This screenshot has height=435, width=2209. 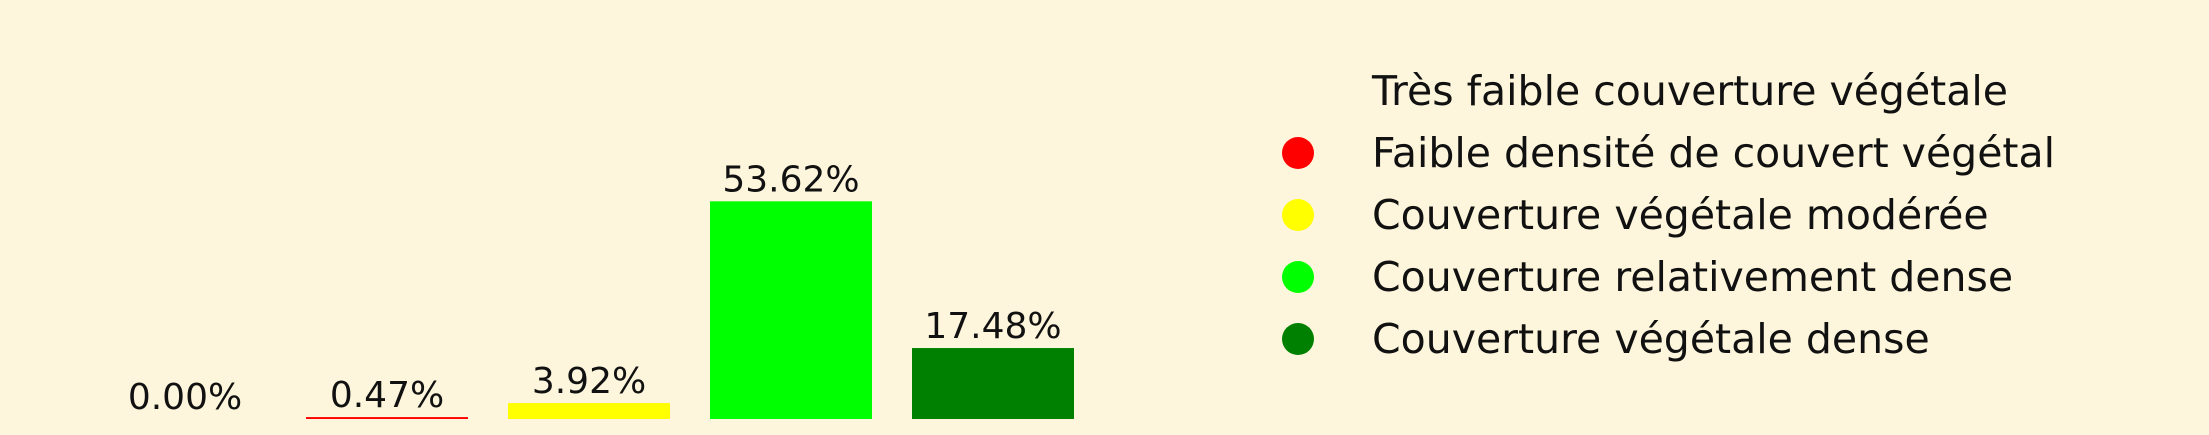 What do you see at coordinates (185, 397) in the screenshot?
I see `bar-value-label-1: 0.00%` at bounding box center [185, 397].